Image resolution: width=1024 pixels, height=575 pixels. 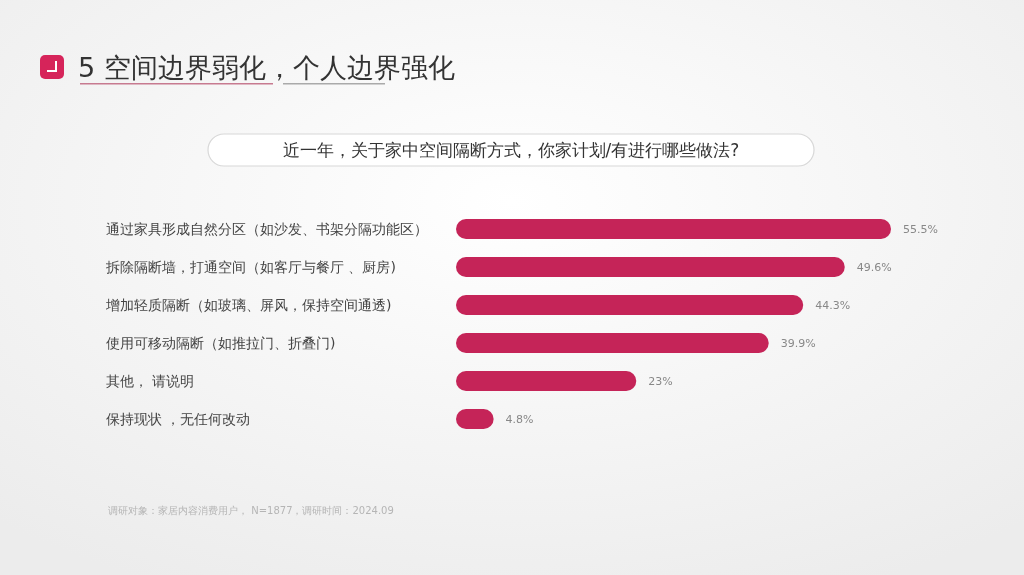 I want to click on data-label: 23%, so click(x=660, y=381).